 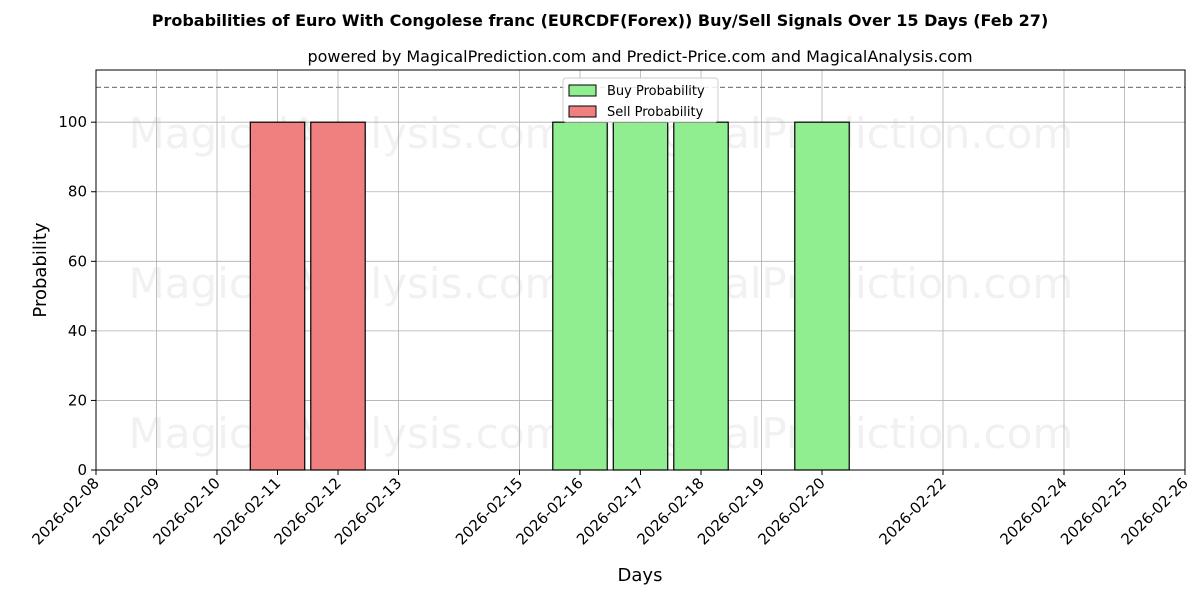 What do you see at coordinates (582, 90) in the screenshot?
I see `legend-swatch-buy` at bounding box center [582, 90].